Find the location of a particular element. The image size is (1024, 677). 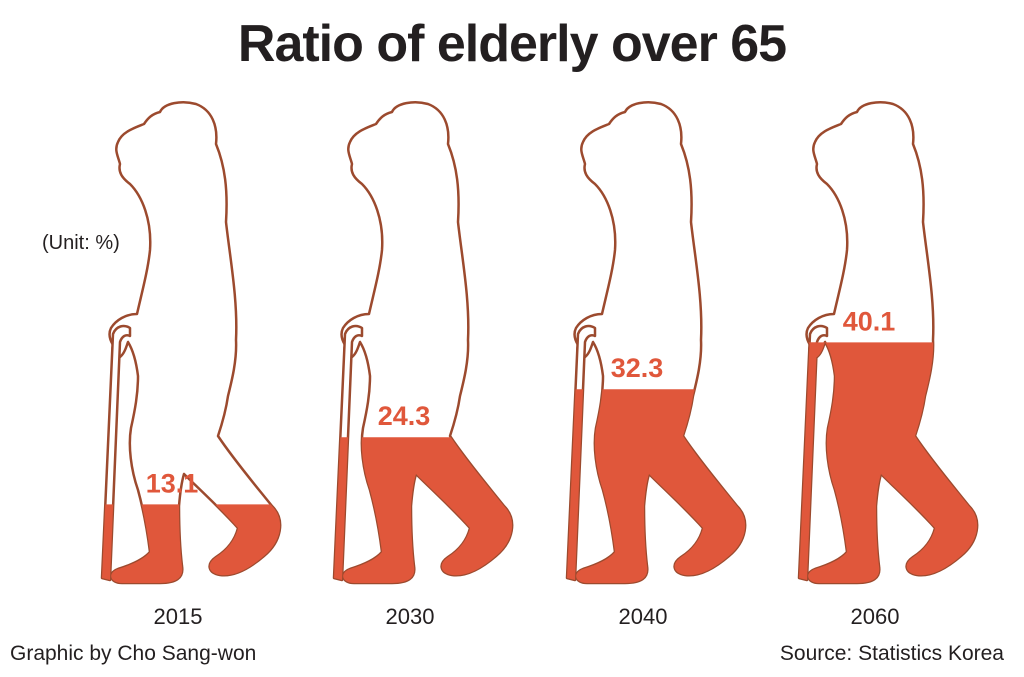

year-label-2030: 2030 is located at coordinates (410, 616).